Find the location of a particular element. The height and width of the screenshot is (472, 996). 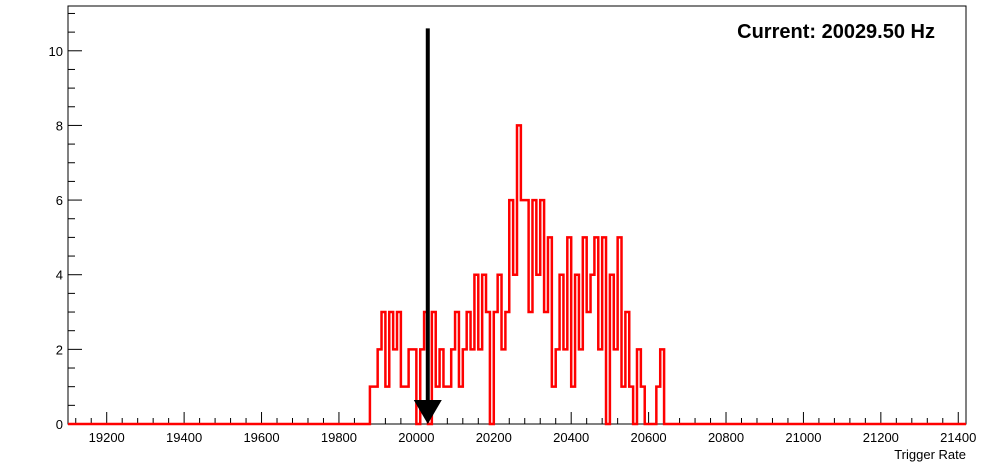

x-tick-label: 19400 is located at coordinates (184, 437).